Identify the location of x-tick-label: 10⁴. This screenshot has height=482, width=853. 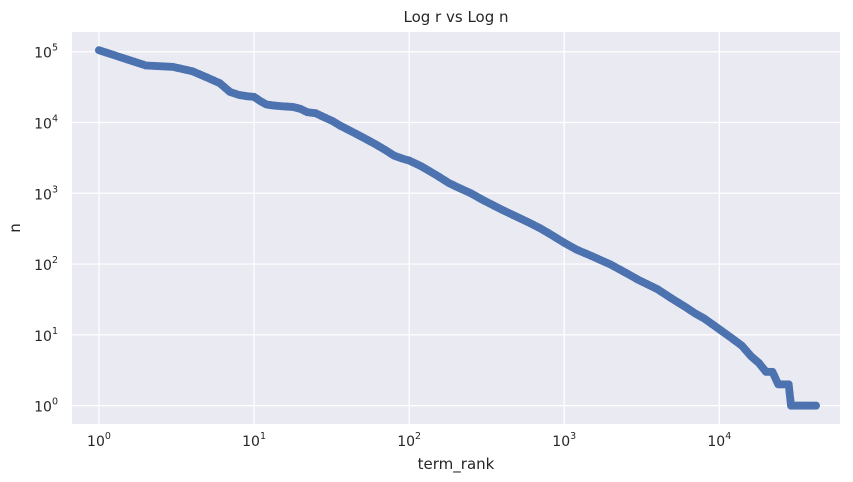
(719, 440).